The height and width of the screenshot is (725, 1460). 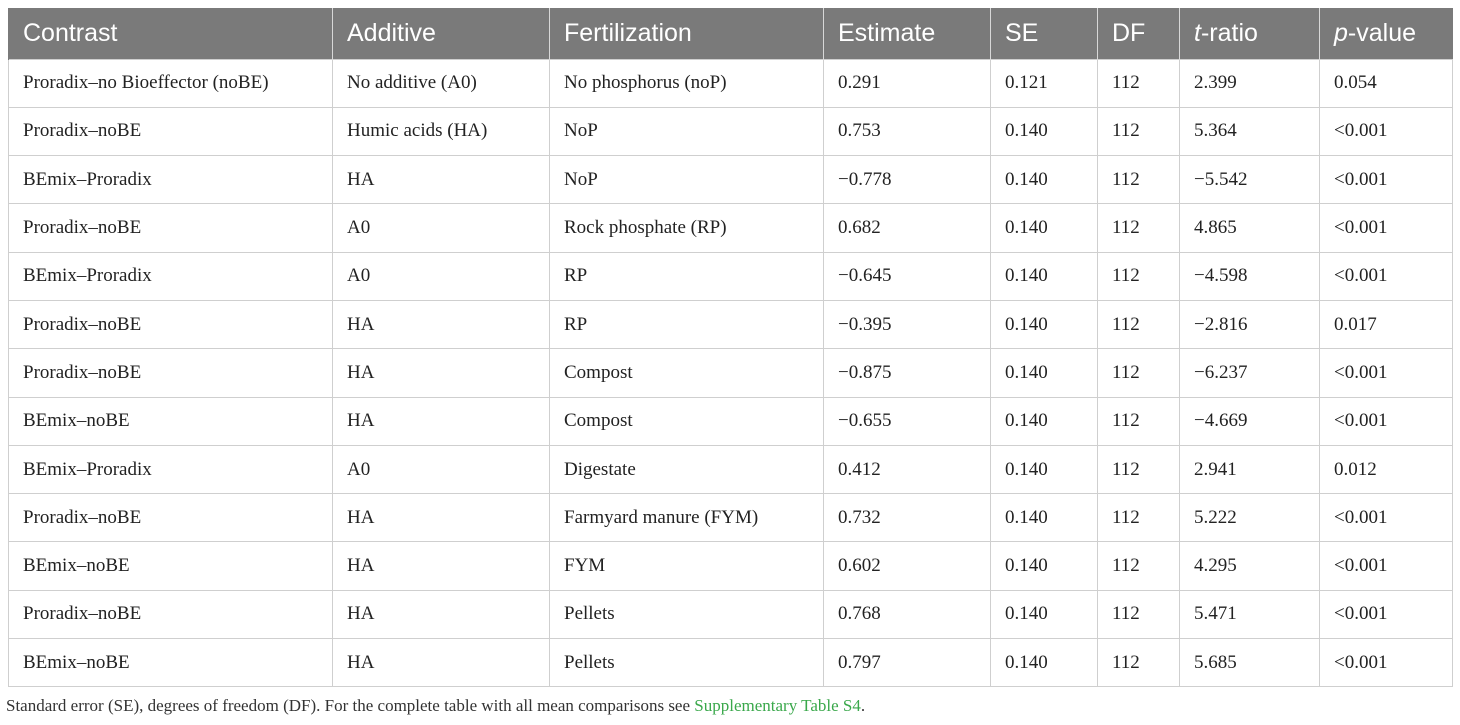 What do you see at coordinates (1249, 566) in the screenshot?
I see `cell-t-ratio: 4.295` at bounding box center [1249, 566].